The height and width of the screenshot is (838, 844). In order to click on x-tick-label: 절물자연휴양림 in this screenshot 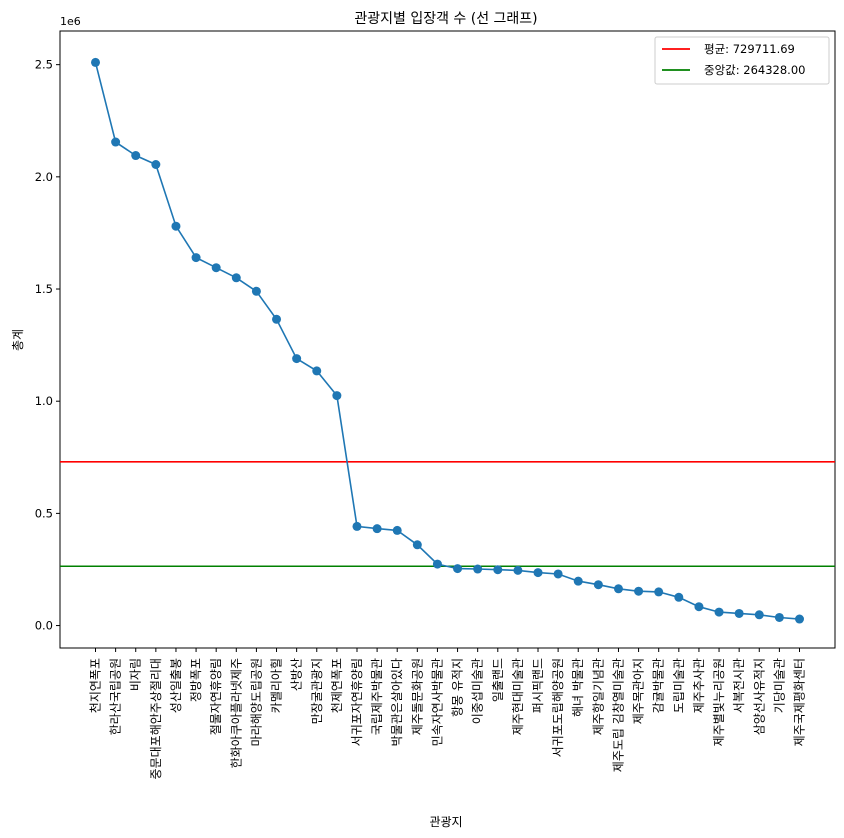, I will do `click(216, 696)`.